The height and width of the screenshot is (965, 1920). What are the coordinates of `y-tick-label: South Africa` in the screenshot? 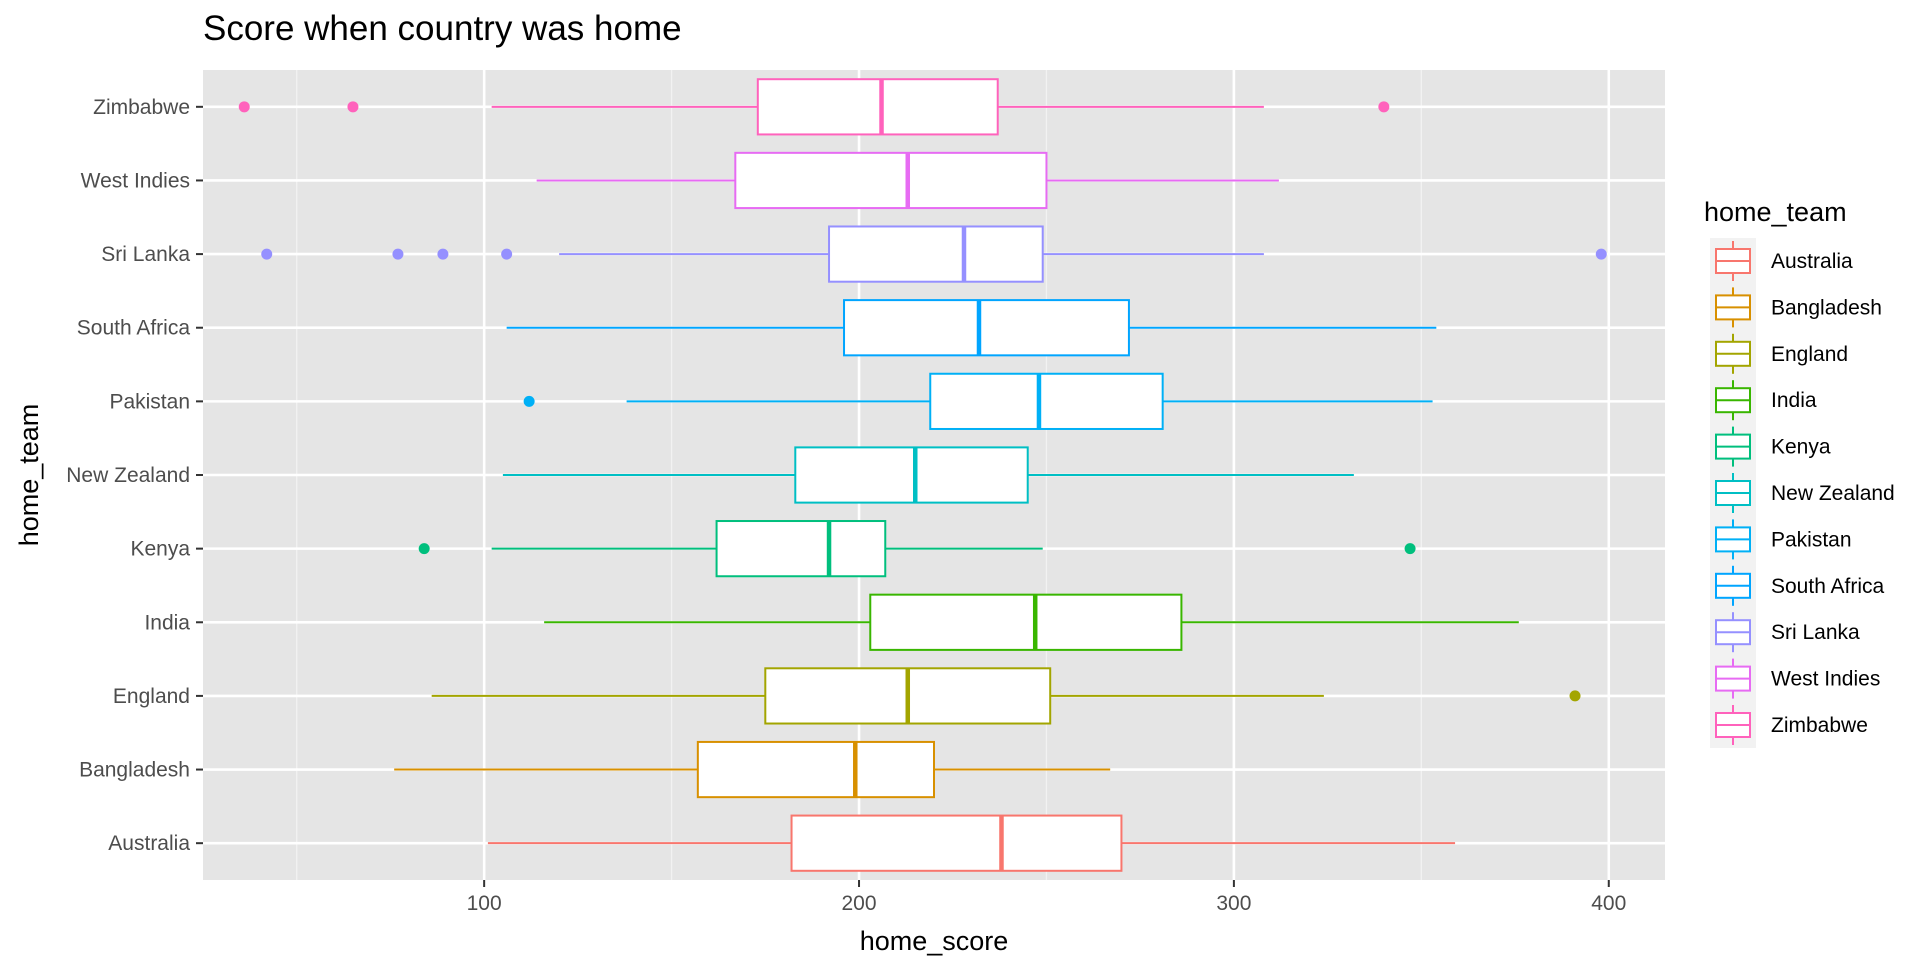 It's located at (134, 328).